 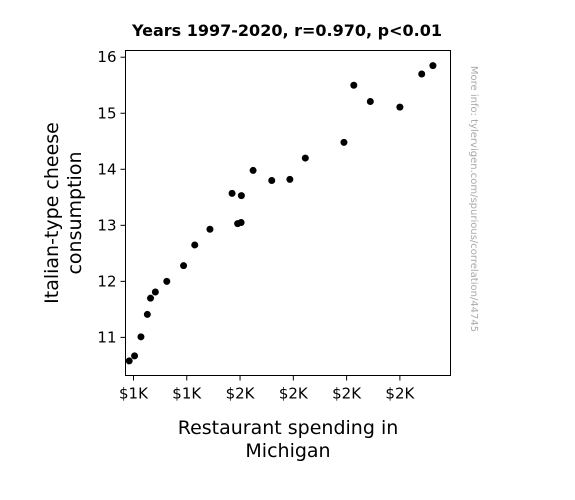 What do you see at coordinates (106, 113) in the screenshot?
I see `y-tick-label: 15` at bounding box center [106, 113].